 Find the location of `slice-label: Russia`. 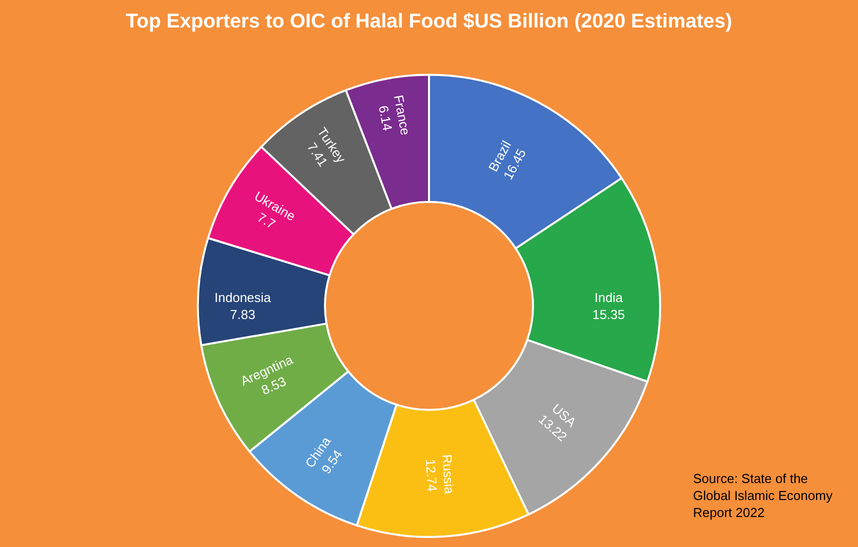

slice-label: Russia is located at coordinates (448, 475).